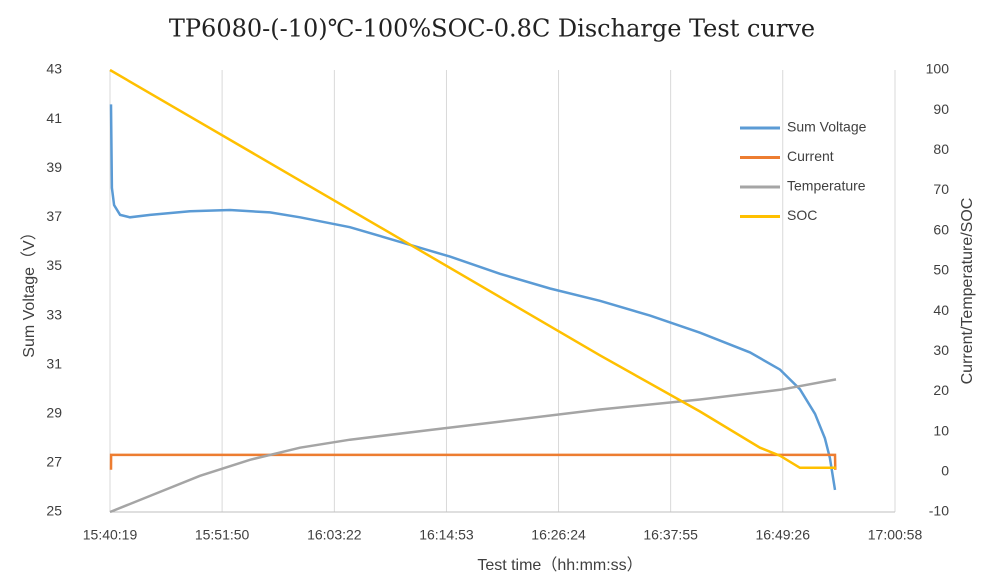 The width and height of the screenshot is (985, 579). What do you see at coordinates (802, 215) in the screenshot?
I see `legend-label: SOC` at bounding box center [802, 215].